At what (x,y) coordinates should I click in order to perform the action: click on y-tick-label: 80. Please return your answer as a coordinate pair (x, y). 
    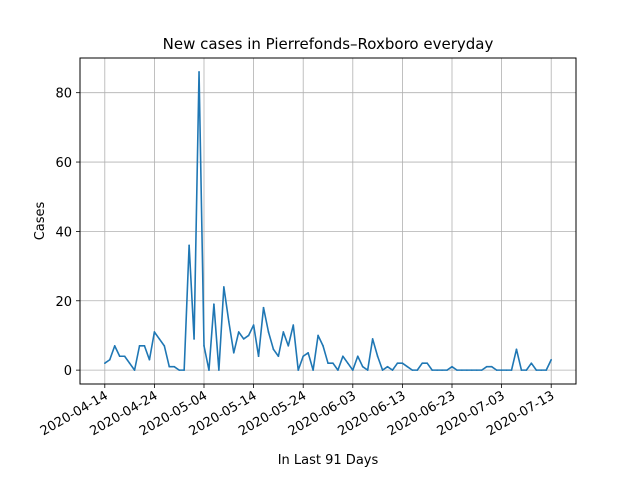
    Looking at the image, I should click on (63, 94).